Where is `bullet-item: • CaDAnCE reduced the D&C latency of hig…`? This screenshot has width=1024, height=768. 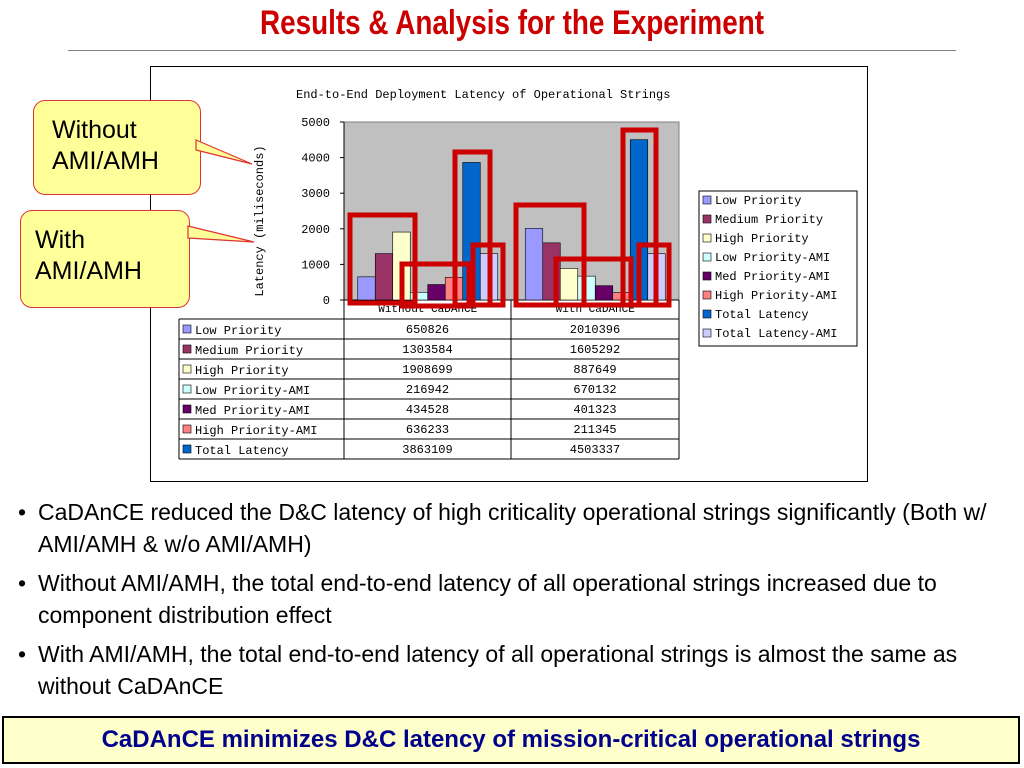
bullet-item: • CaDAnCE reduced the D&C latency of hig… is located at coordinates (513, 528).